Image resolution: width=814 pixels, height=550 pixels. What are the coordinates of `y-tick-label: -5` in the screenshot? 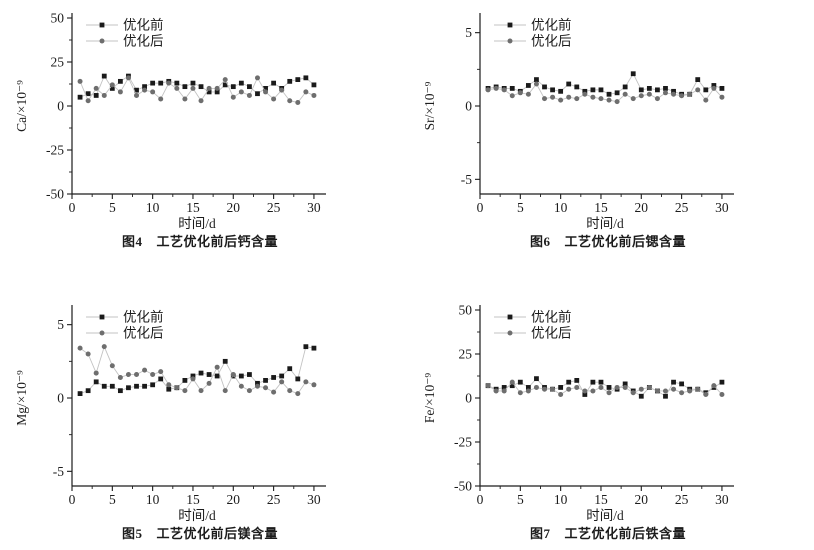 It's located at (466, 179).